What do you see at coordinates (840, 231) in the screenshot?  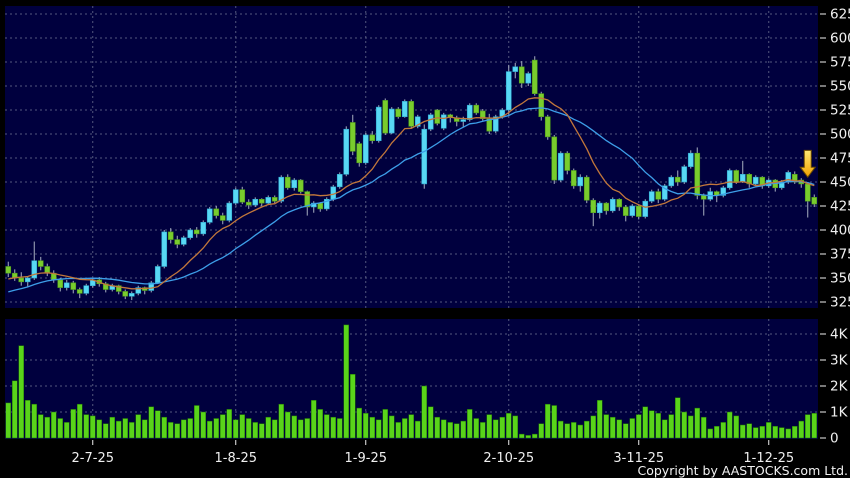 I see `svg-text: 400` at bounding box center [840, 231].